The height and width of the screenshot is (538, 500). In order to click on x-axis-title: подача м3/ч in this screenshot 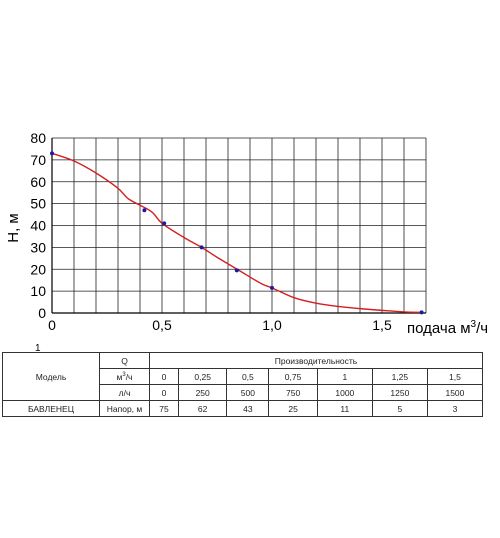, I will do `click(447, 328)`.